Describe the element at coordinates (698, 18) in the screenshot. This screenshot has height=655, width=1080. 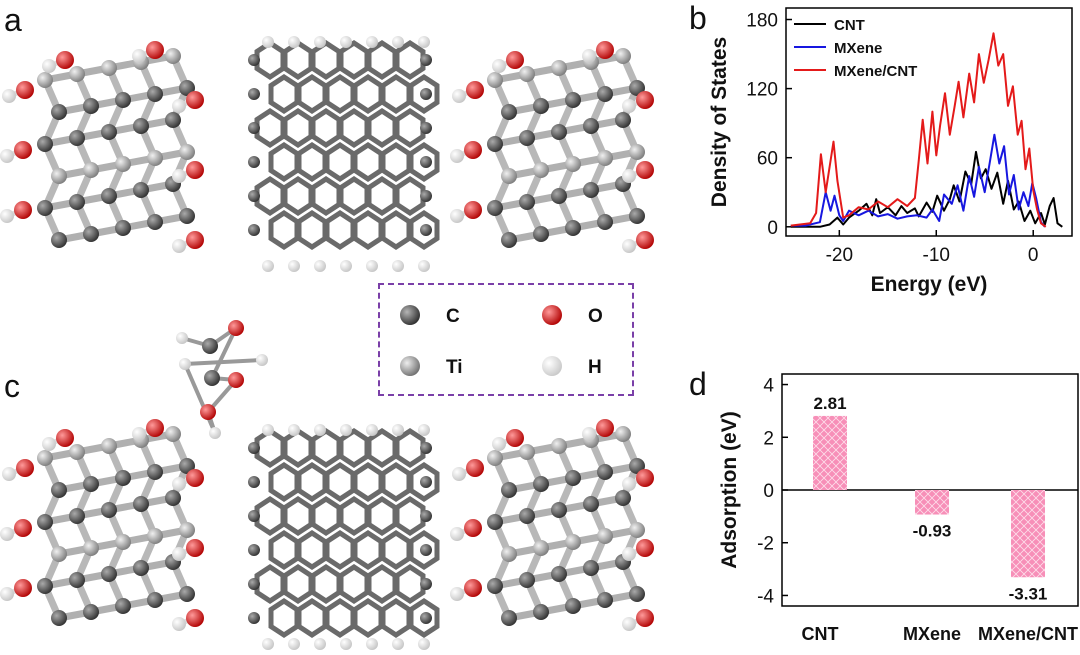
I see `panel-label-b: b` at that location.